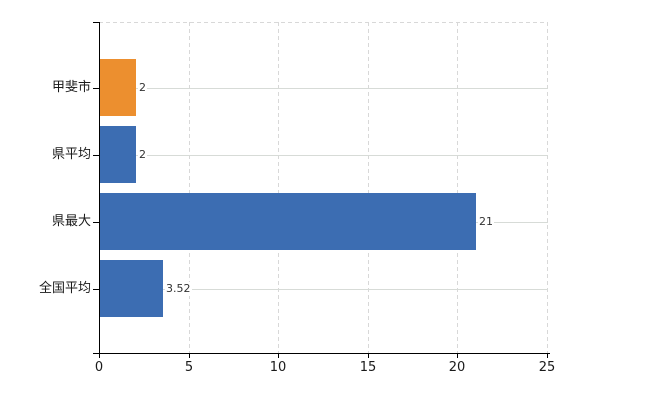  Describe the element at coordinates (457, 367) in the screenshot. I see `x-tick-label: 20` at that location.